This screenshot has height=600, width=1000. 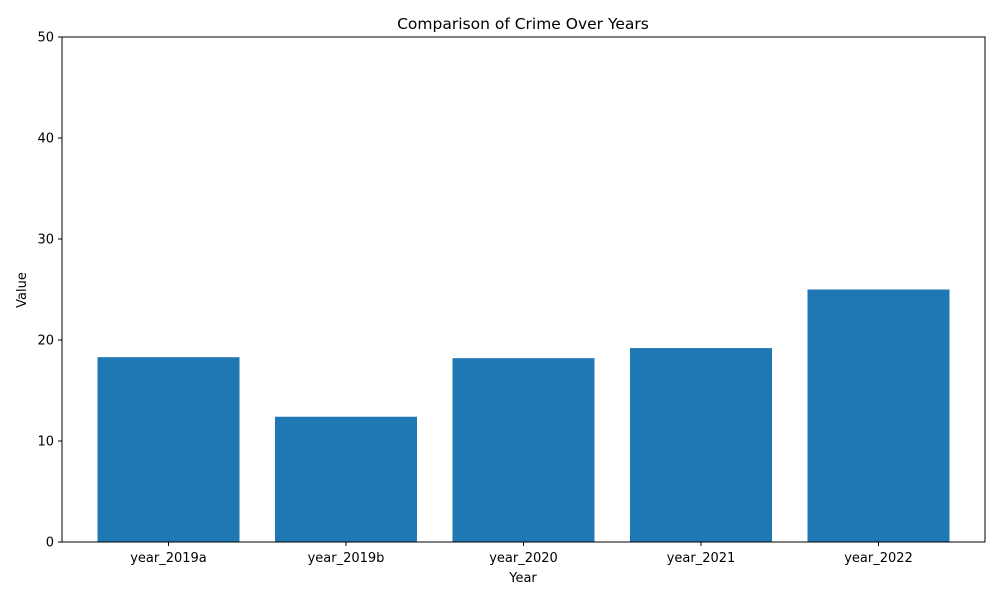 I want to click on bar-year_2019a, so click(x=168, y=449).